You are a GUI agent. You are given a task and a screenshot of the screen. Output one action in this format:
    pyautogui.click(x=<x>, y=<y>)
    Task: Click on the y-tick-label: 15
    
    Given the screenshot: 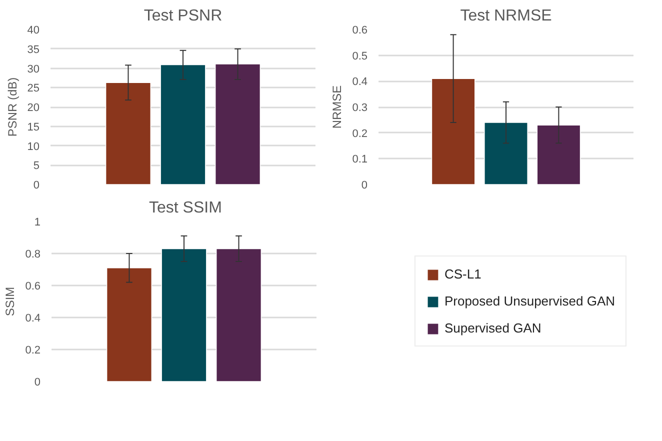 What is the action you would take?
    pyautogui.click(x=33, y=127)
    